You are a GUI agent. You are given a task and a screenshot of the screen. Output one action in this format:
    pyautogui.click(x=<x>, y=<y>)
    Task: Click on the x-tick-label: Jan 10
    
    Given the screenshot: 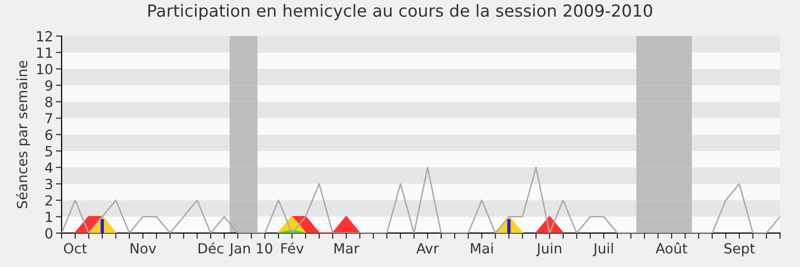 What is the action you would take?
    pyautogui.click(x=250, y=249)
    